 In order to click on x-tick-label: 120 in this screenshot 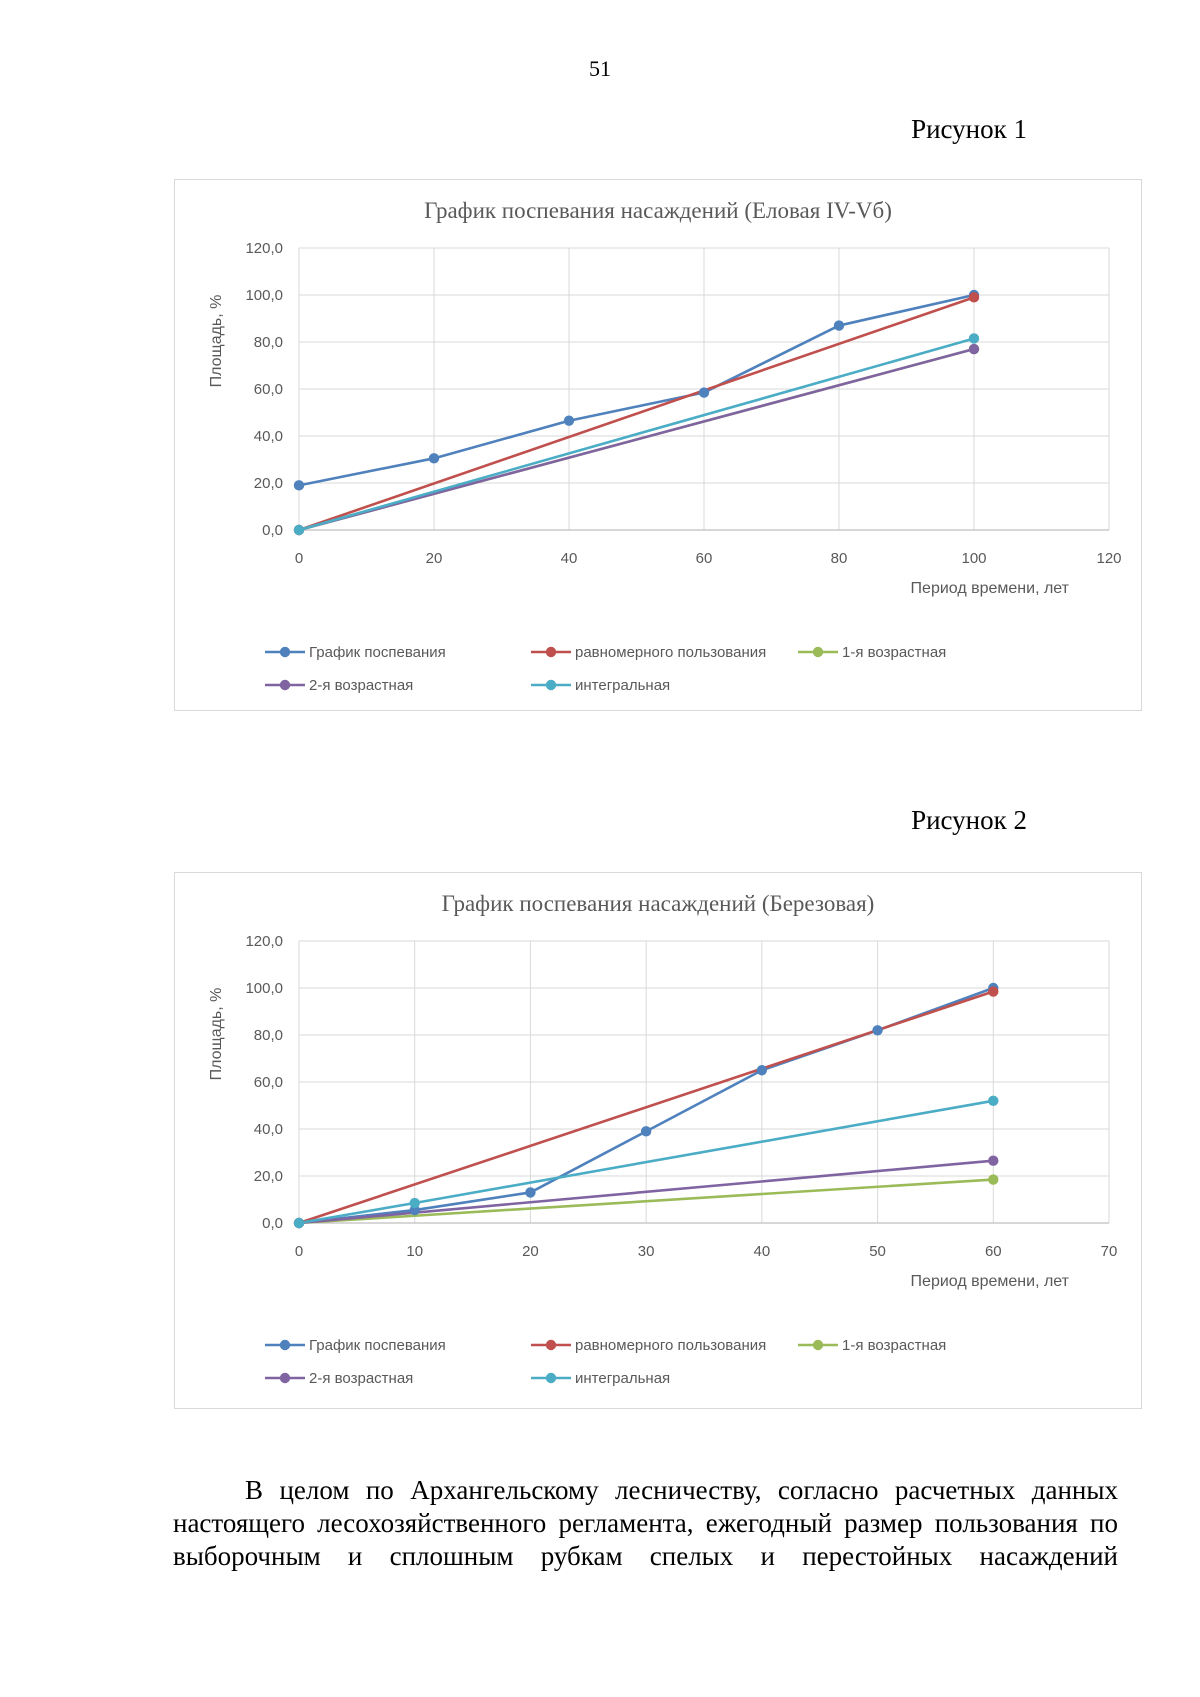, I will do `click(1108, 558)`.